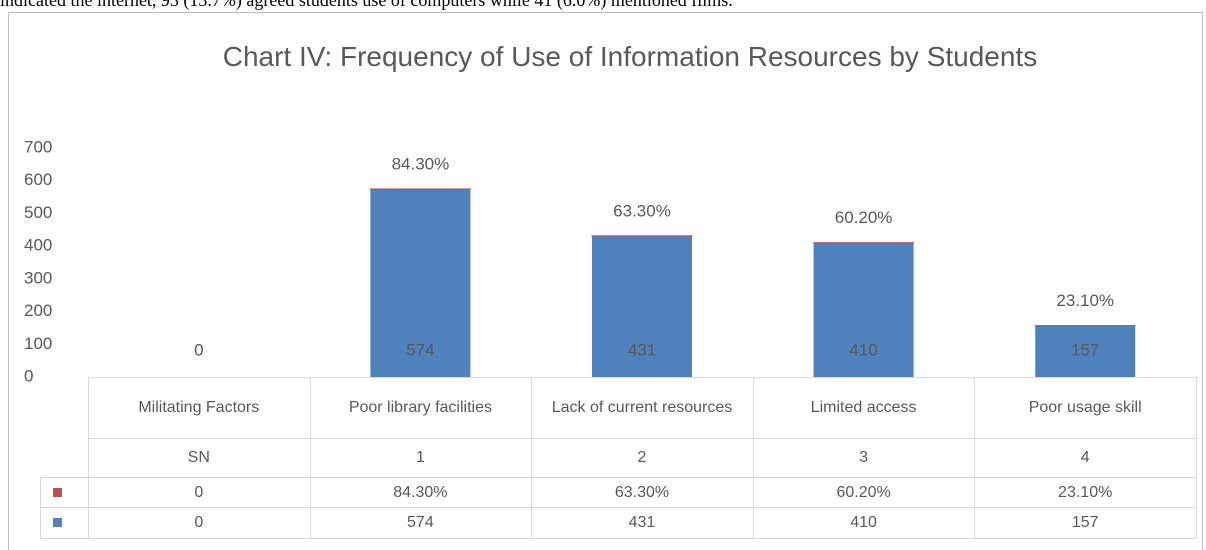 This screenshot has width=1206, height=550. Describe the element at coordinates (863, 492) in the screenshot. I see `table-cell: 60.20%` at that location.